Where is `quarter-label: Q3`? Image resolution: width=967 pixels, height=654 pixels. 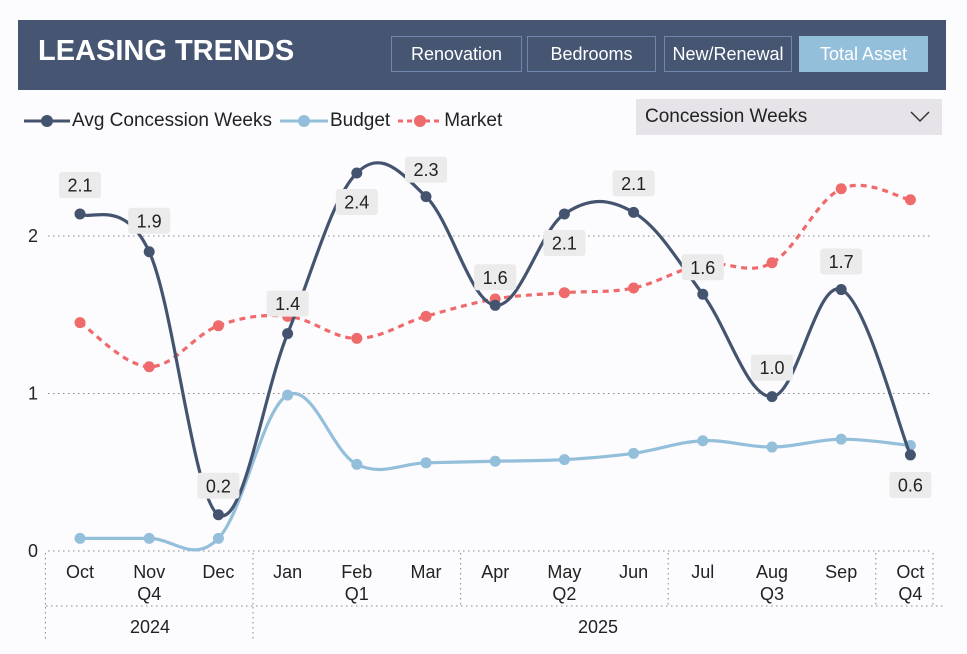
quarter-label: Q3 is located at coordinates (772, 594).